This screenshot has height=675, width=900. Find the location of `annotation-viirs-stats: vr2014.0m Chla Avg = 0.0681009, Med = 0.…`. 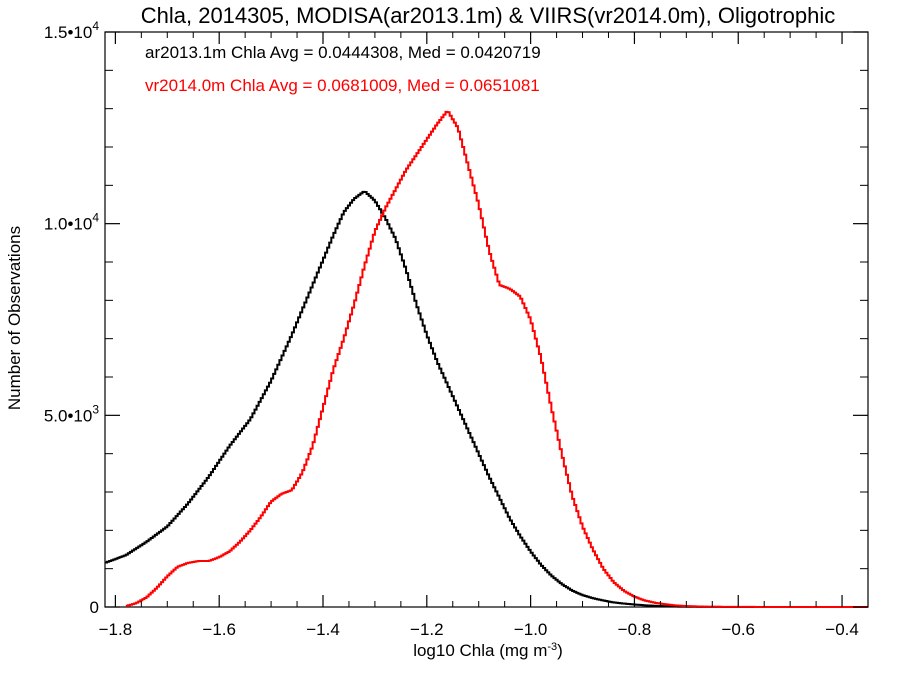

annotation-viirs-stats: vr2014.0m Chla Avg = 0.0681009, Med = 0.… is located at coordinates (342, 85).